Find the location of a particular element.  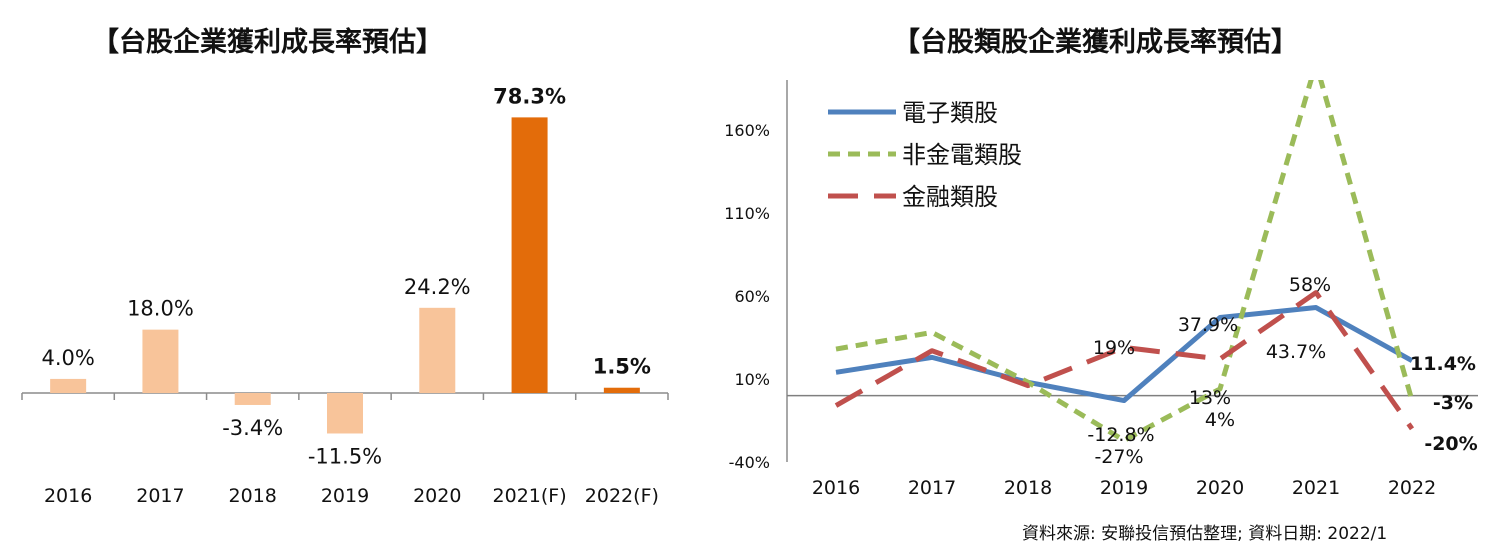

legend-label: 金融類股 is located at coordinates (950, 197).